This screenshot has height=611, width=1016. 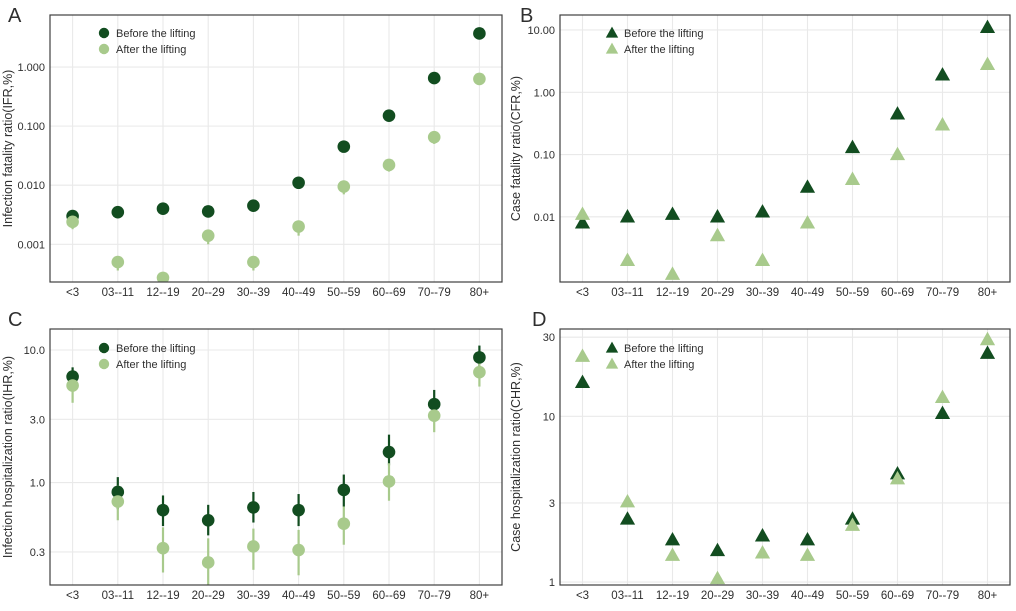 I want to click on y-axis-label: Infection hospitalization ratio(IHR,%), so click(x=8, y=457).